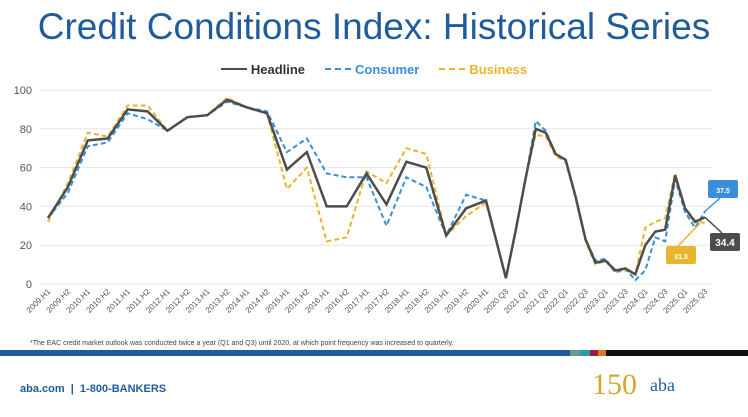  Describe the element at coordinates (26, 169) in the screenshot. I see `y-tick-label: 60` at that location.